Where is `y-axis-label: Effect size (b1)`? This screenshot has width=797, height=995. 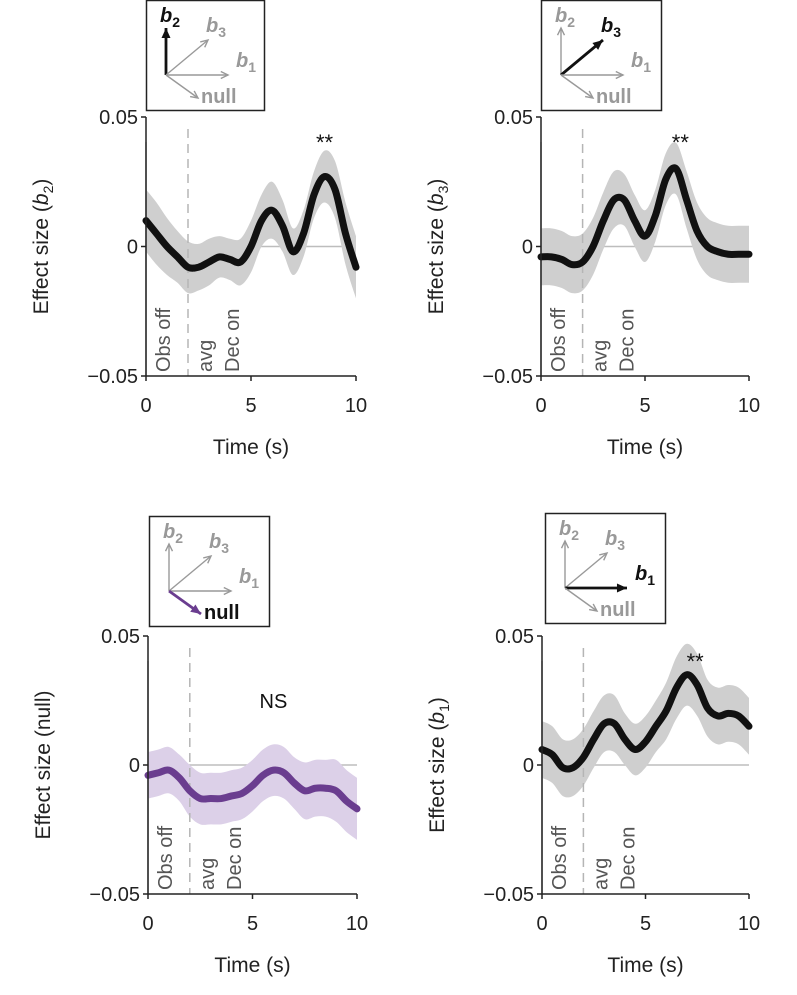 y-axis-label: Effect size (b1) is located at coordinates (439, 765).